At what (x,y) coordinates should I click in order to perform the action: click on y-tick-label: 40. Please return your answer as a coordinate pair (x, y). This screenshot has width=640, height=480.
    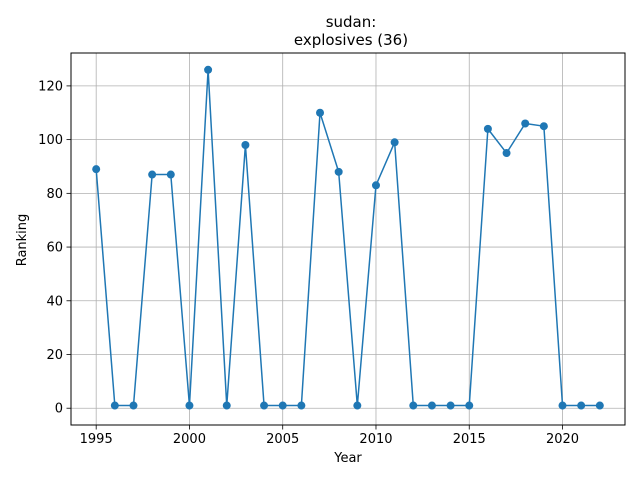
    Looking at the image, I should click on (54, 301).